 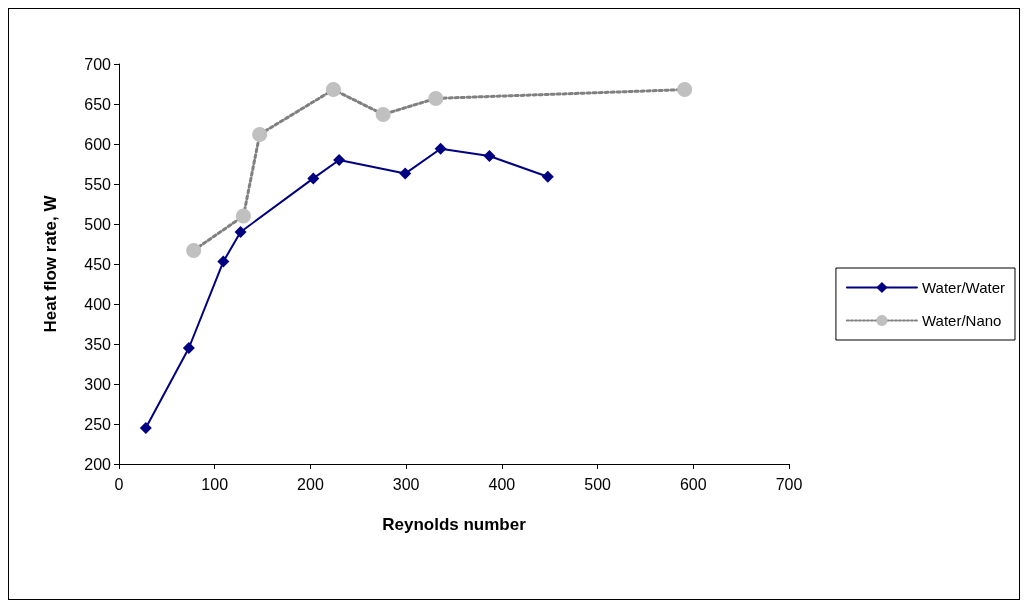 I want to click on y-tick-label: 600, so click(x=98, y=144).